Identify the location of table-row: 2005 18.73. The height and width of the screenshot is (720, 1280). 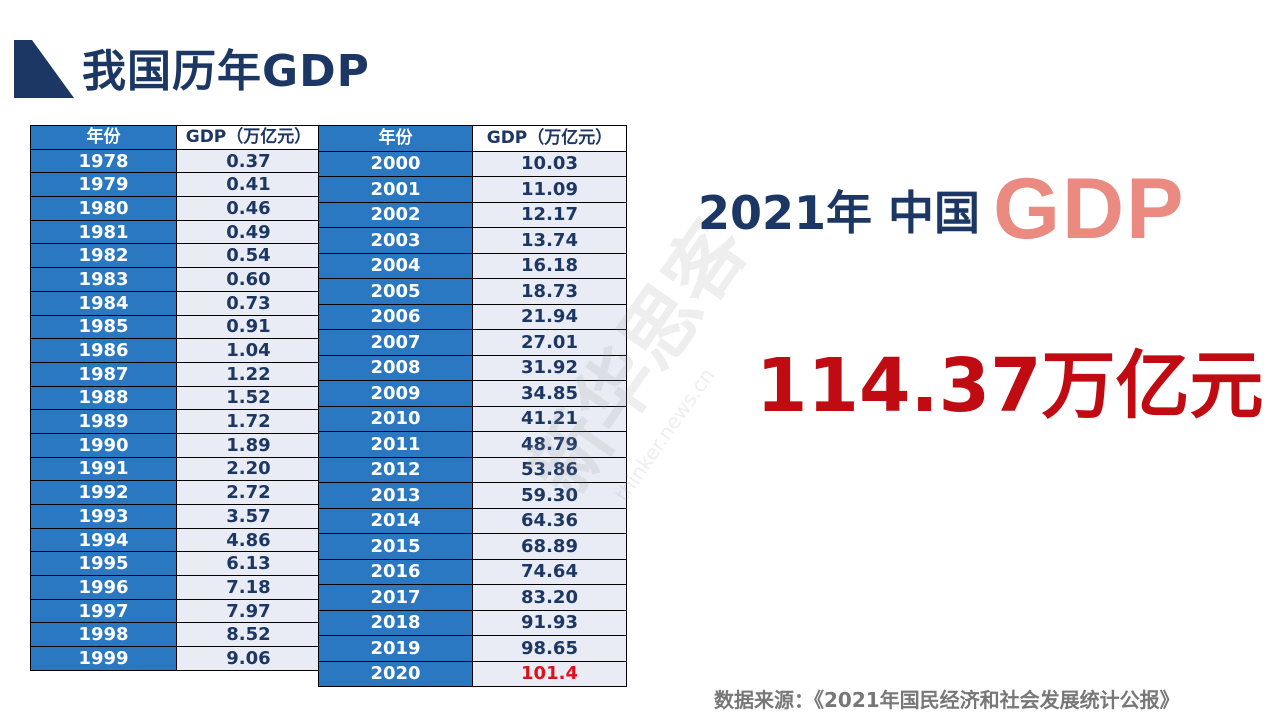
(472, 291).